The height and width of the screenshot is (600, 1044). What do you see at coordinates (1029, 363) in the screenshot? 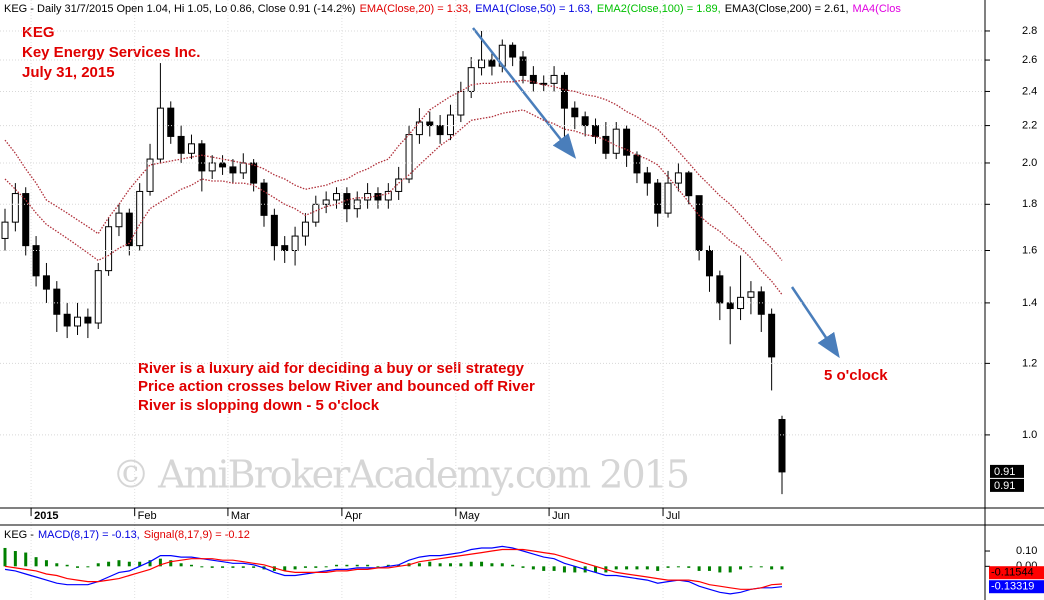
I see `y-tick-label: 1.2` at bounding box center [1029, 363].